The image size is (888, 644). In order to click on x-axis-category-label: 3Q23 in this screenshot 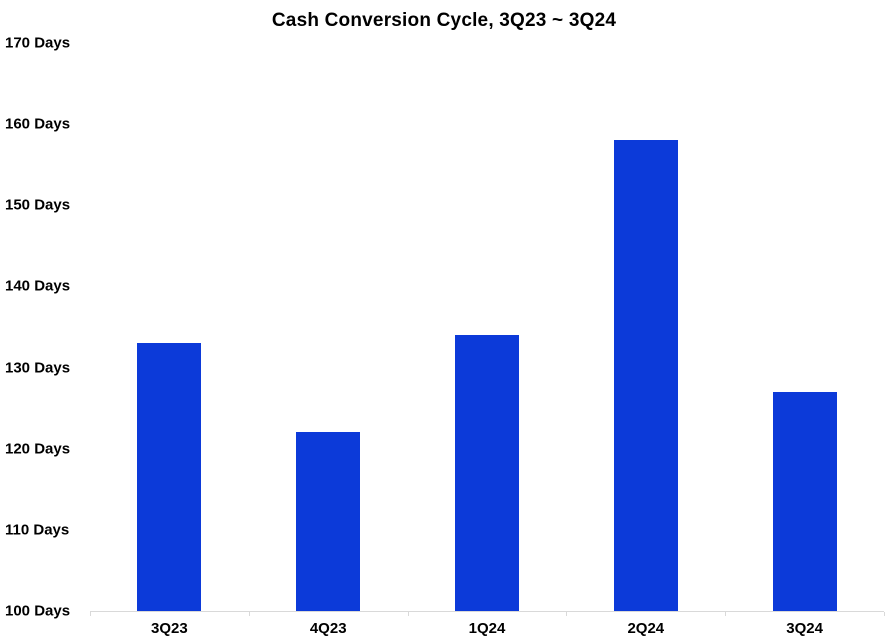, I will do `click(169, 628)`.